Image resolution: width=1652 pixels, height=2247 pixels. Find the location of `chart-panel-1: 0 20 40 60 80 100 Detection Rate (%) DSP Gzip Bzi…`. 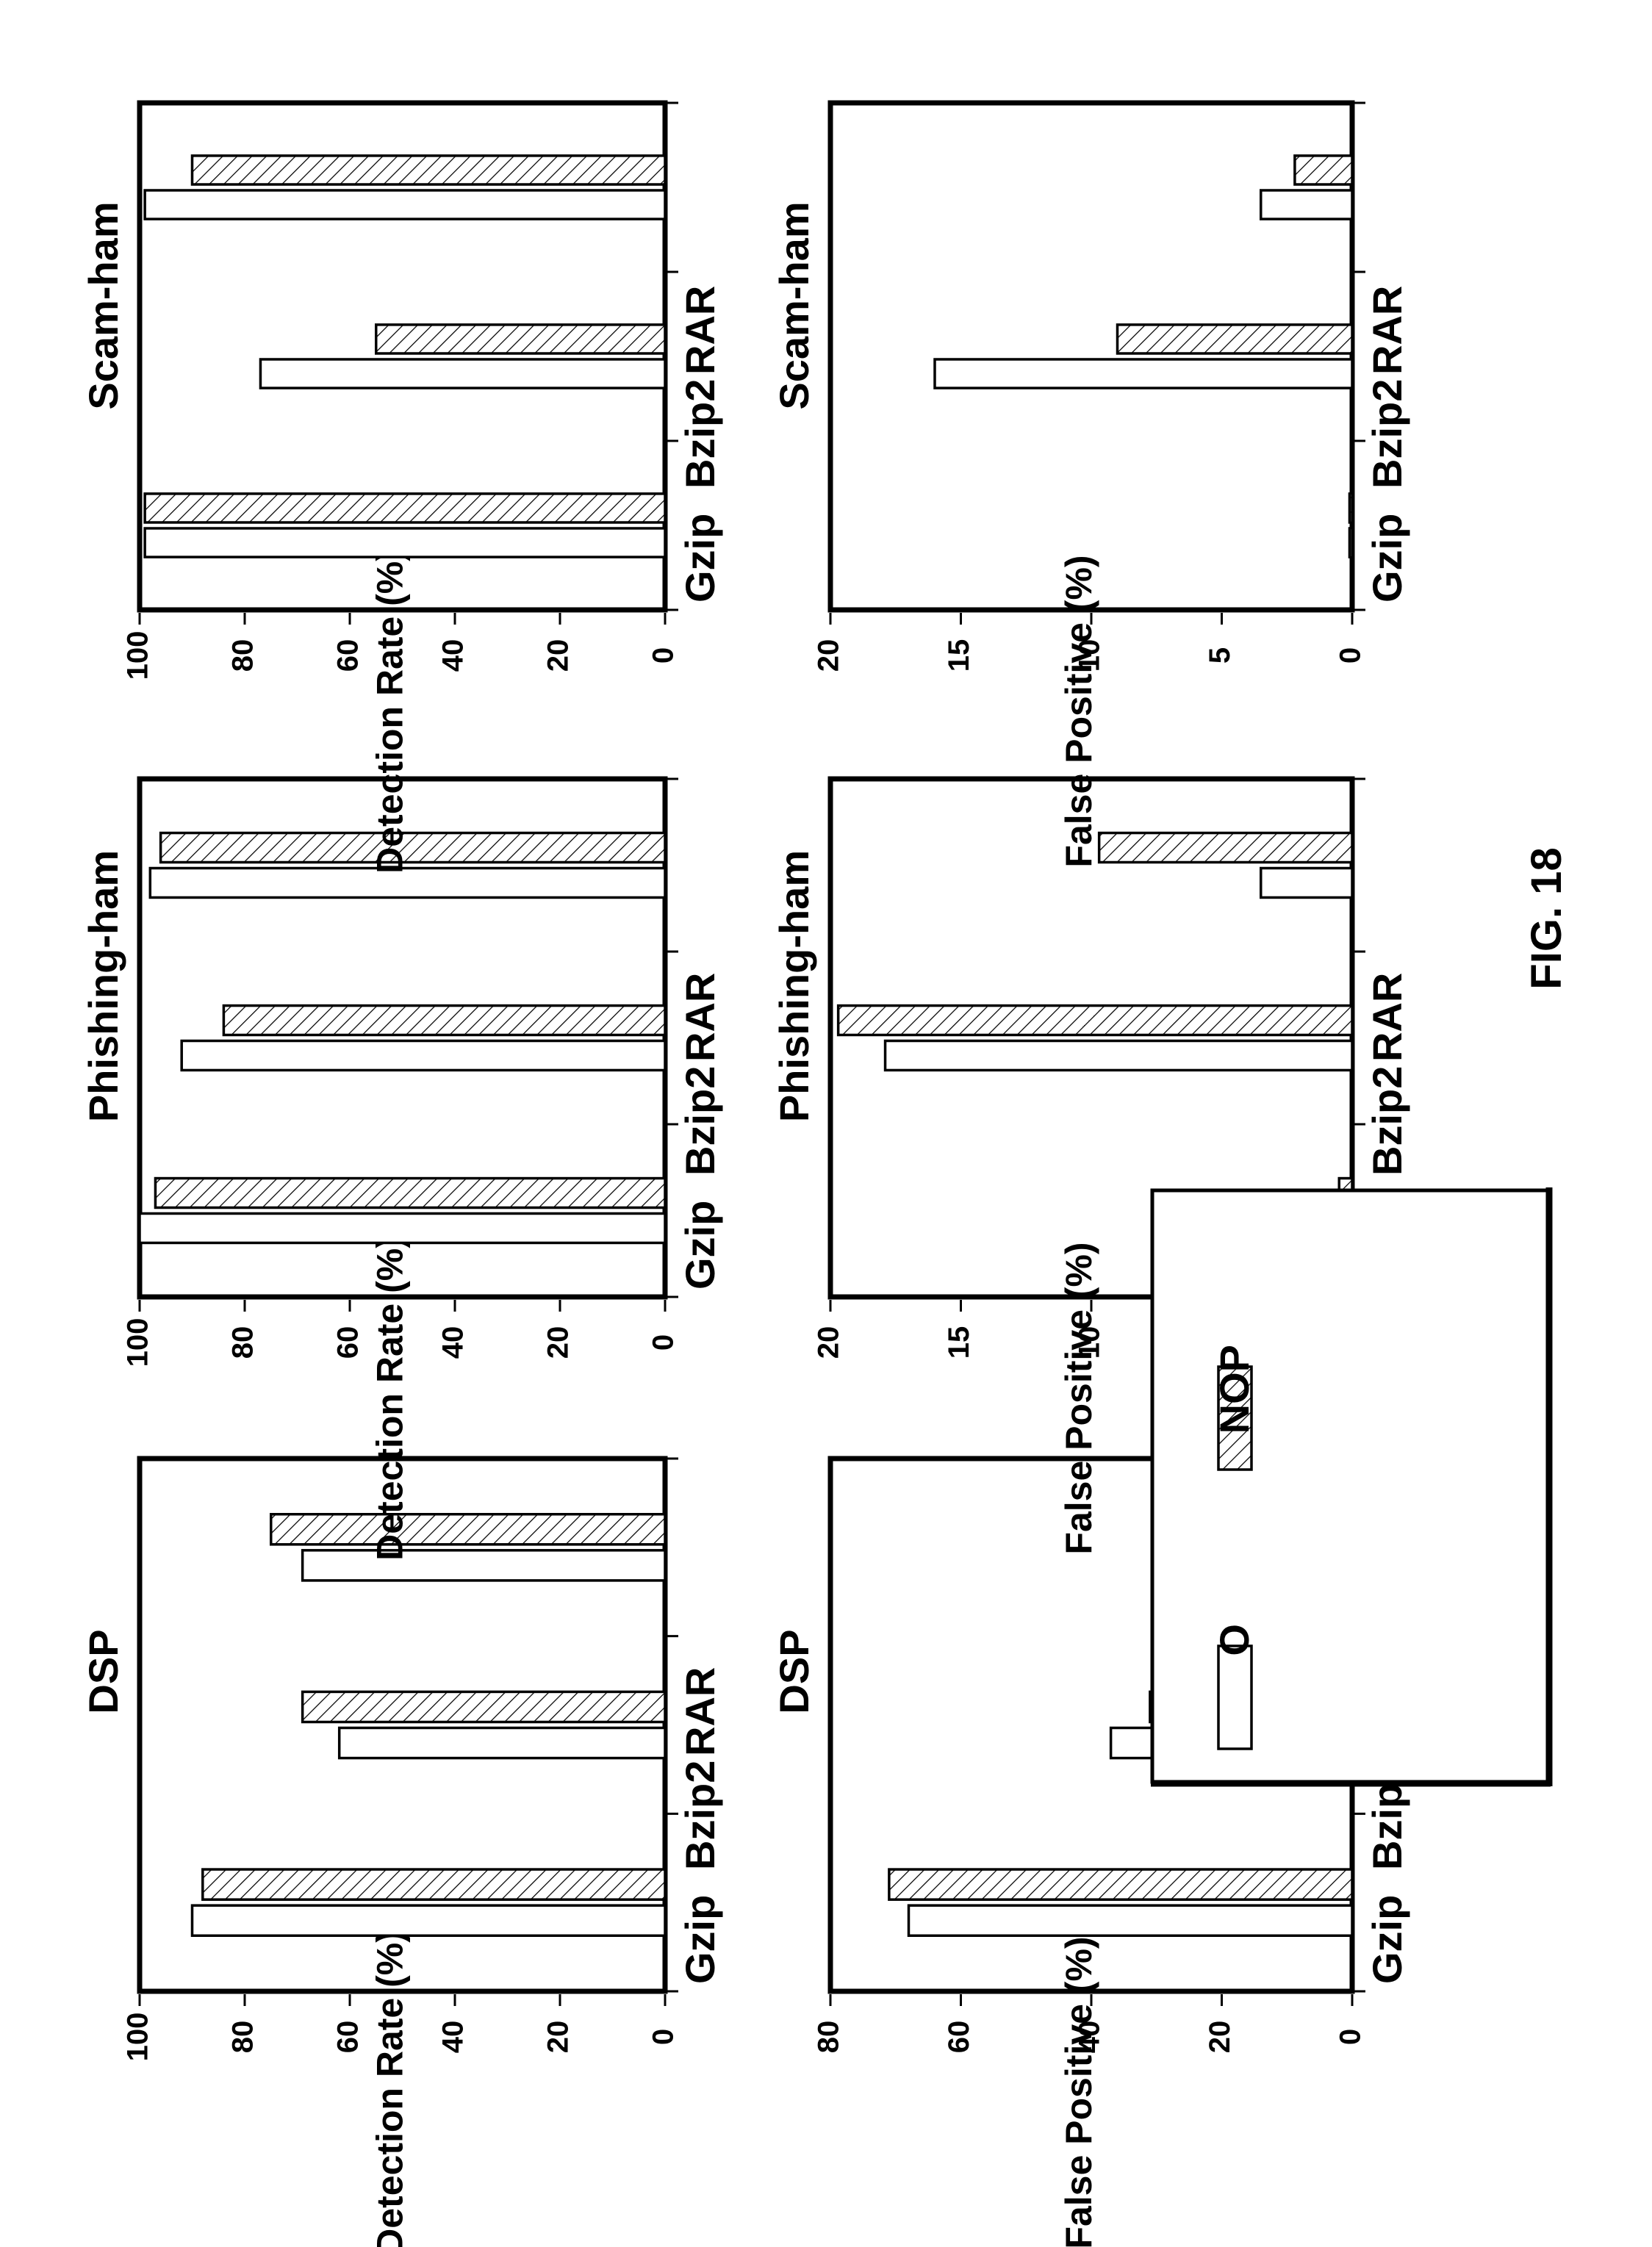

chart-panel-1: 0 20 40 60 80 100 Detection Rate (%) DSP Gzip Bzi… is located at coordinates (401, 1851).